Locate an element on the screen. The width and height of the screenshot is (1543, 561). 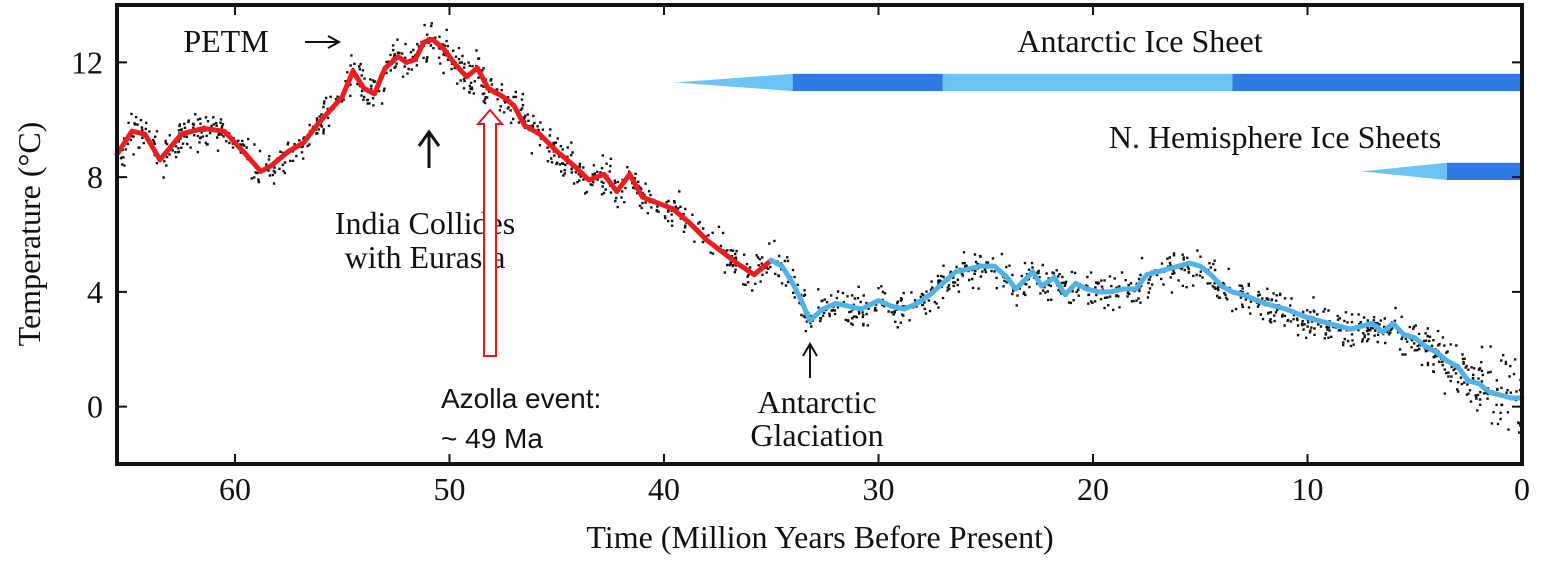
x-tick-label: 60 is located at coordinates (235, 489).